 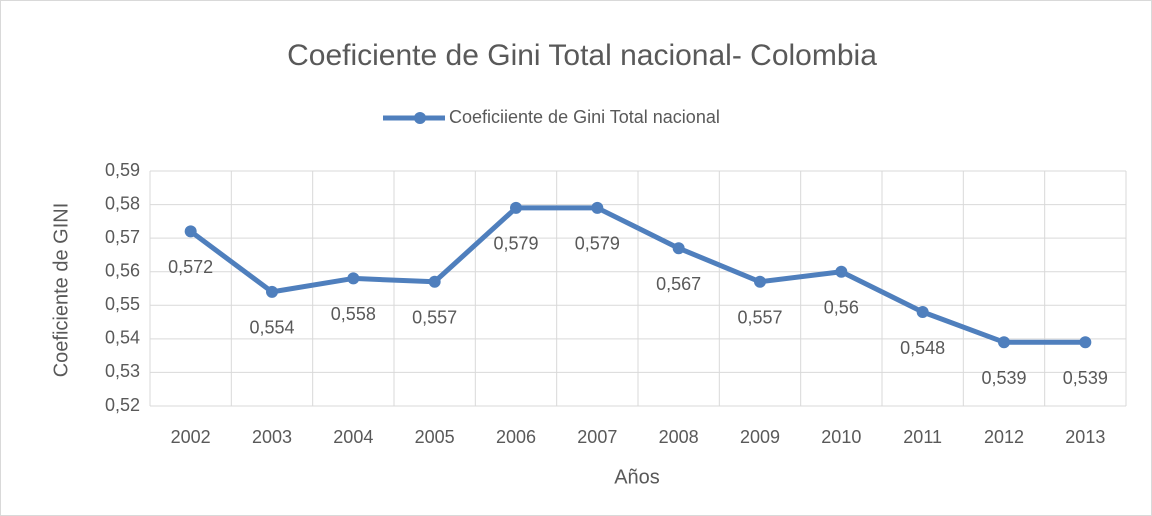 I want to click on data-label: 0,558, so click(x=353, y=314).